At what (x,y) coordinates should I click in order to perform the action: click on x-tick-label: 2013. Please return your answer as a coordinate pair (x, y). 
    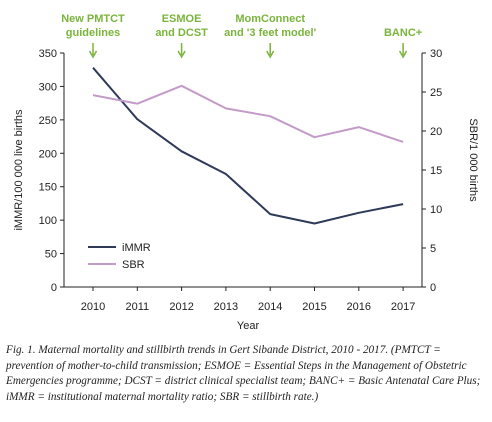
    Looking at the image, I should click on (226, 307).